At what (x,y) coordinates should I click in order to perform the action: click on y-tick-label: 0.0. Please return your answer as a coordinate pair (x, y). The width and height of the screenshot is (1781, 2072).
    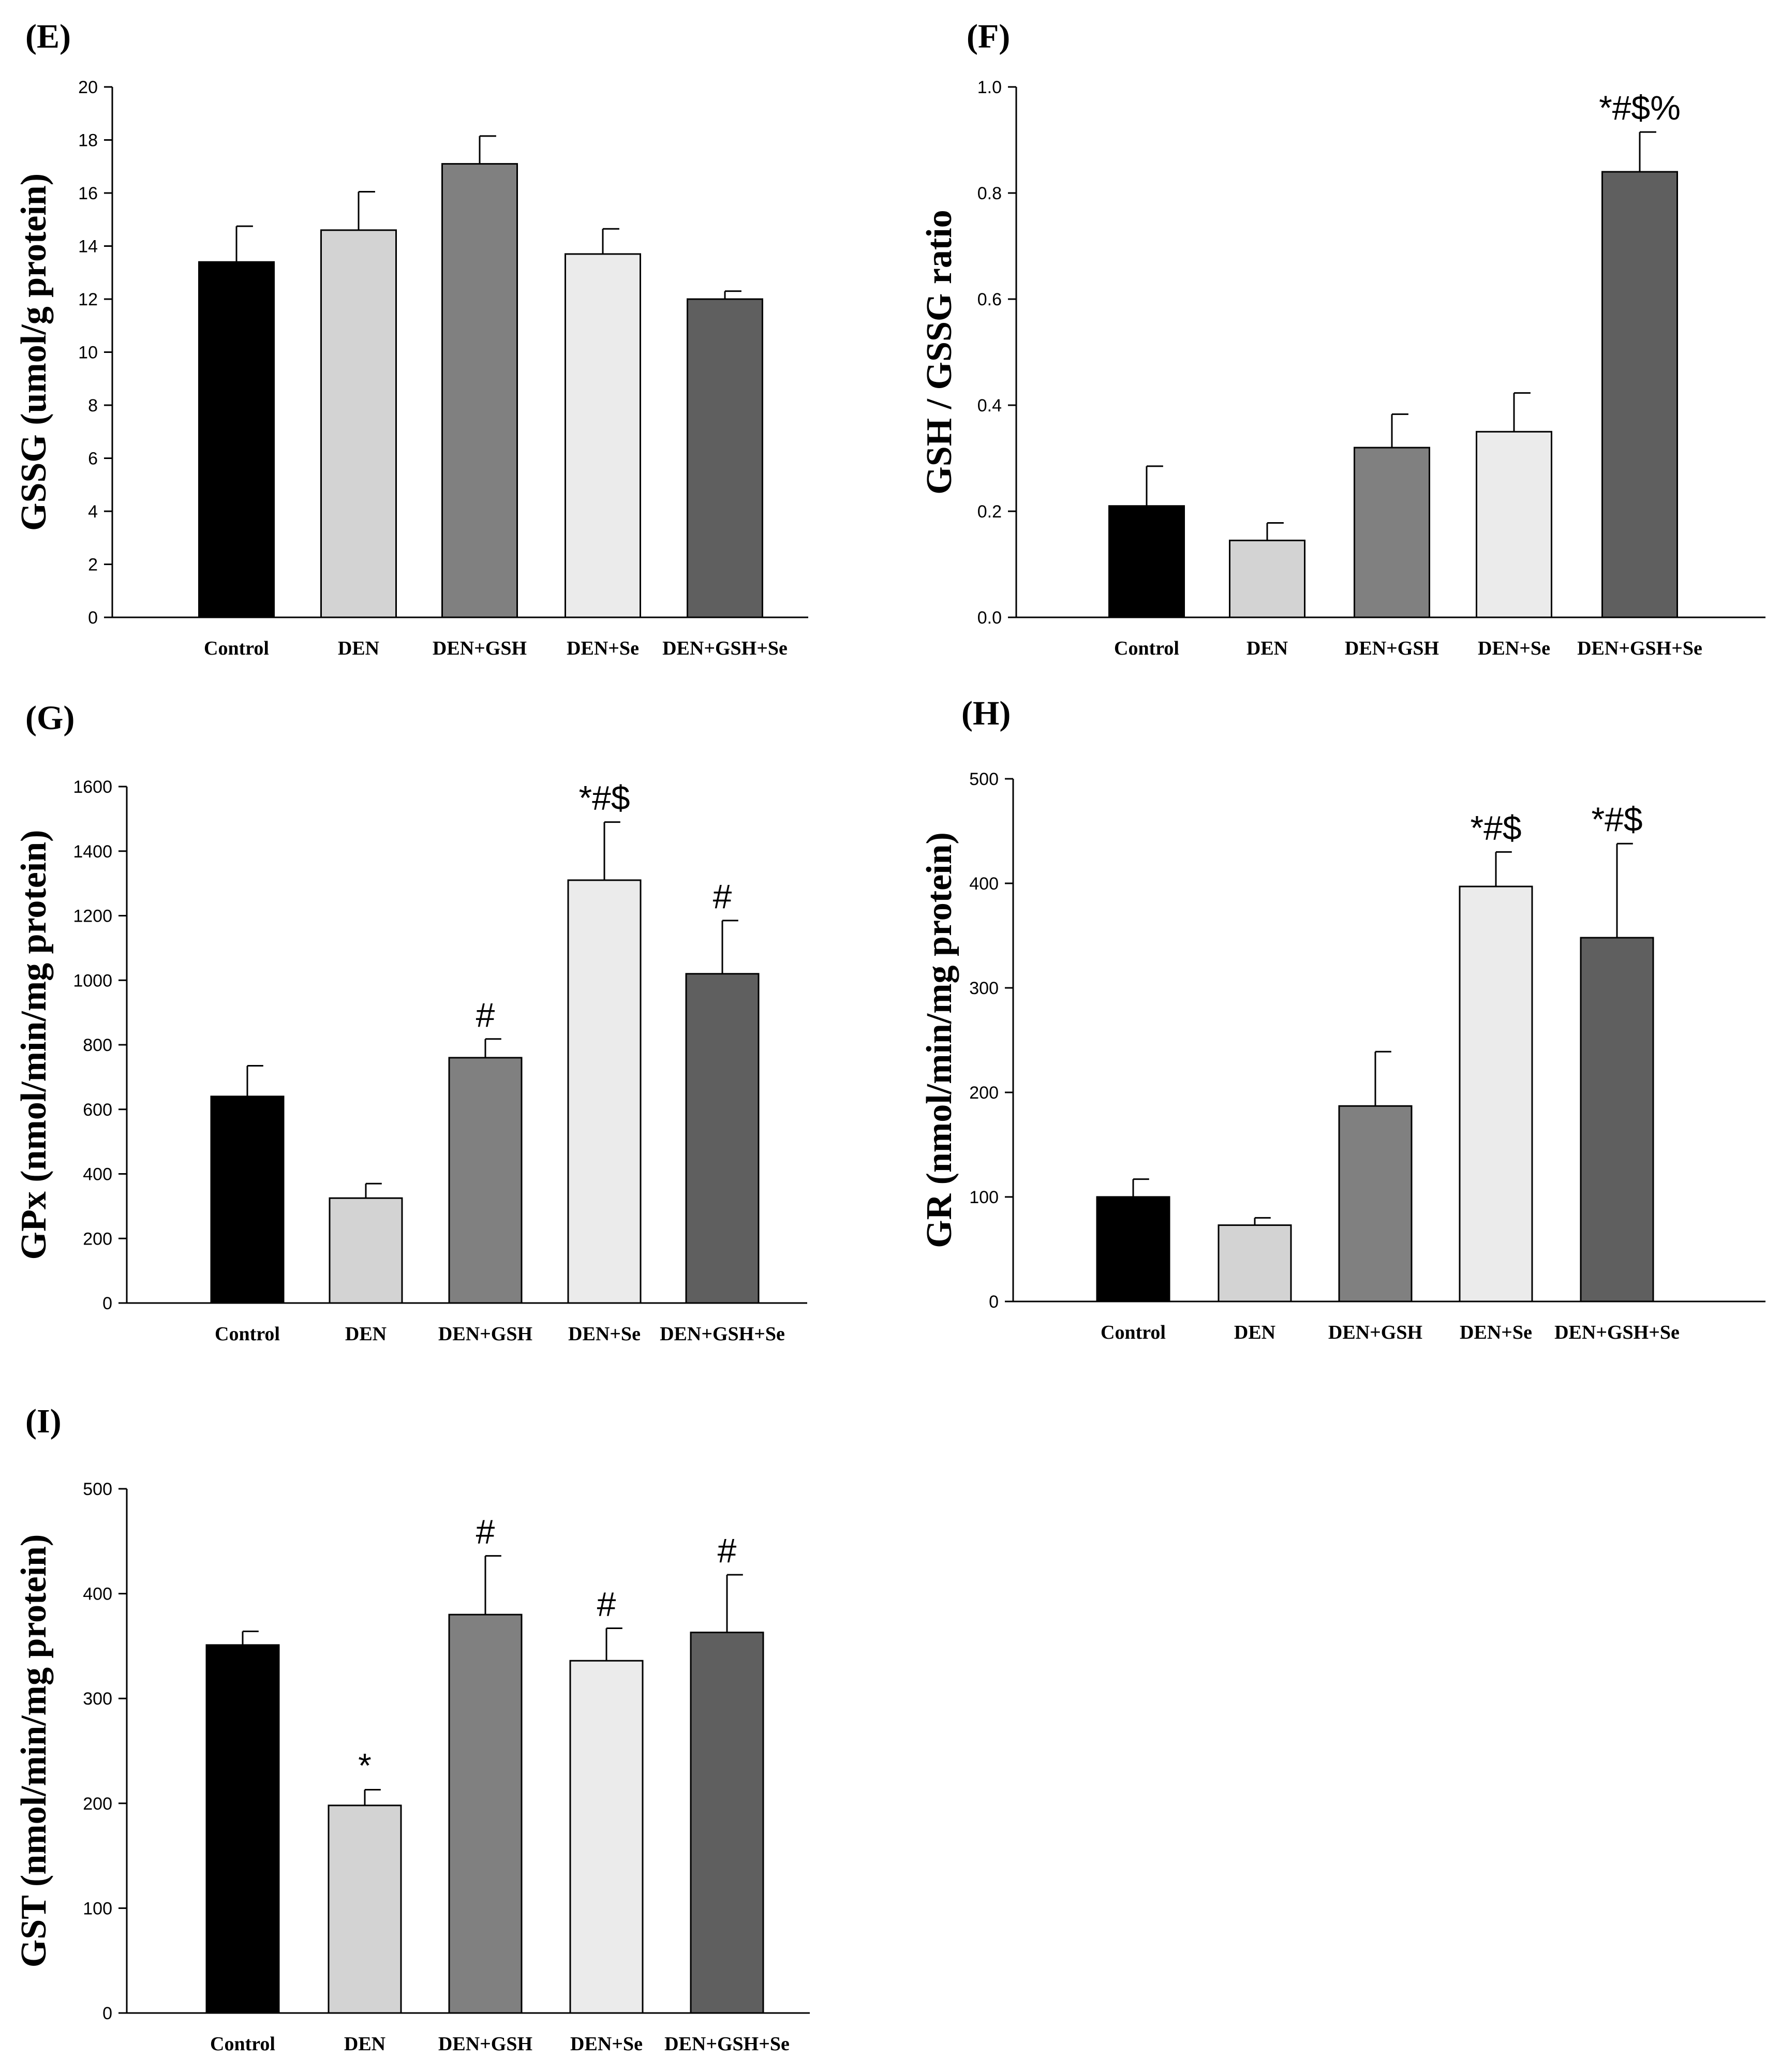
    Looking at the image, I should click on (990, 618).